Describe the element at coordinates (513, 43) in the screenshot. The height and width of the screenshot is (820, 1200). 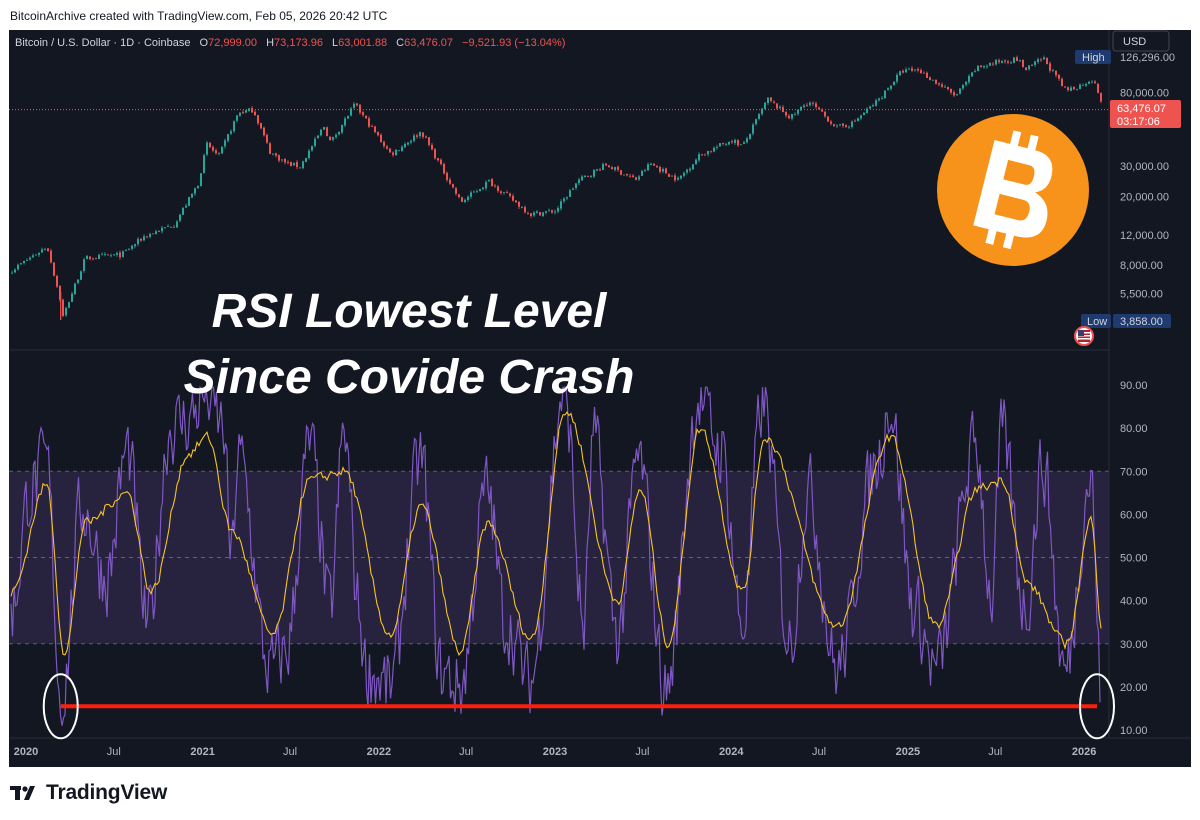
I see `legend-change-value: −9,521.93 (−13.04%)` at that location.